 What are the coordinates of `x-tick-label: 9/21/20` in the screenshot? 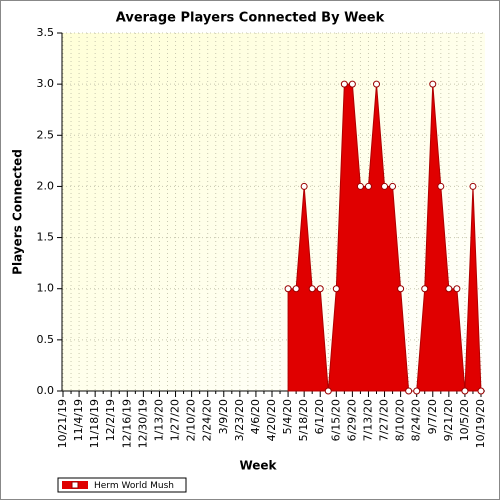 It's located at (448, 420).